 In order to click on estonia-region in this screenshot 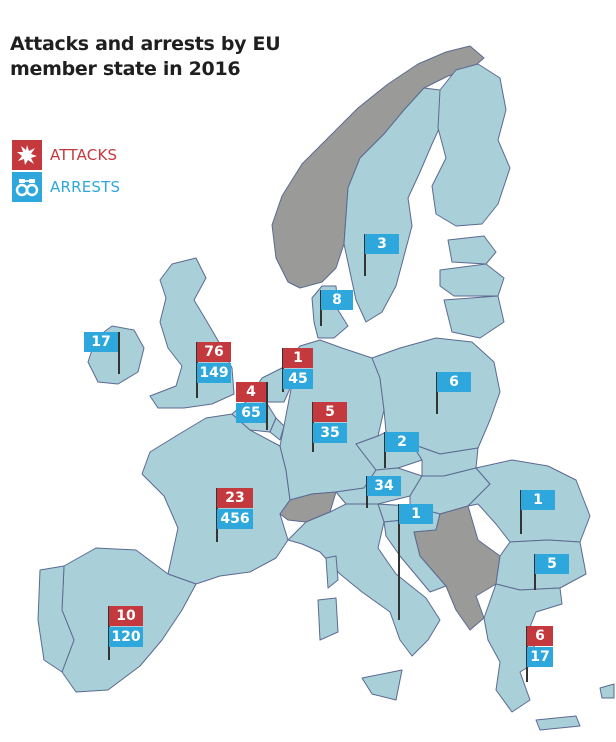, I will do `click(472, 250)`.